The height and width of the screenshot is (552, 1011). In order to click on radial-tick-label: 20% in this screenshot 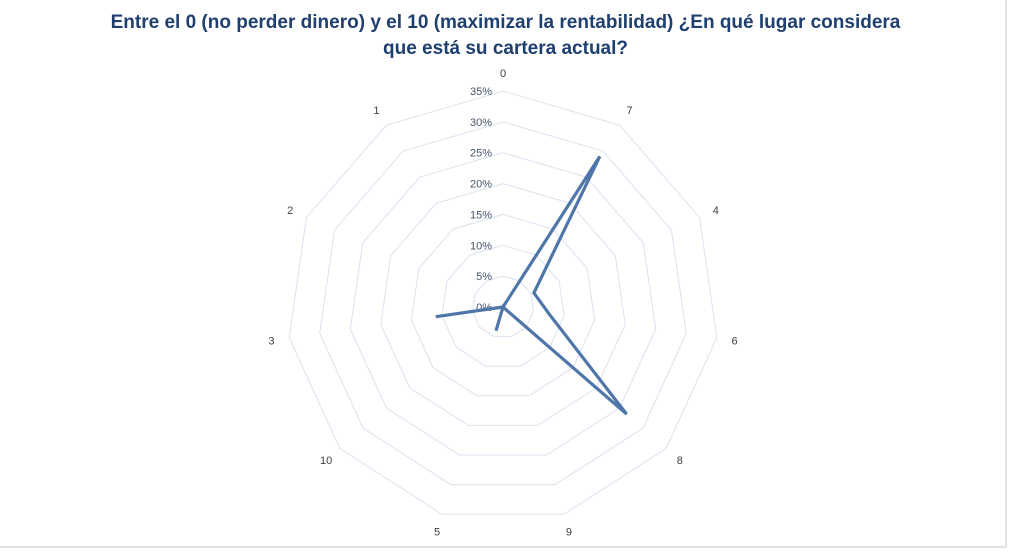, I will do `click(481, 185)`.